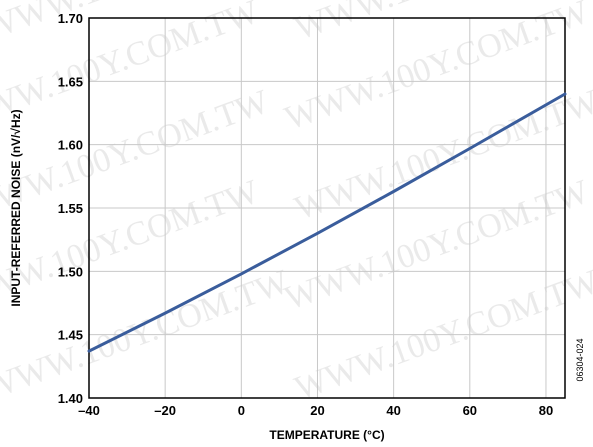 The image size is (593, 447). What do you see at coordinates (16, 207) in the screenshot?
I see `y-axis-title: INPUT-REFERRED NOISE (nV/√Hz)` at bounding box center [16, 207].